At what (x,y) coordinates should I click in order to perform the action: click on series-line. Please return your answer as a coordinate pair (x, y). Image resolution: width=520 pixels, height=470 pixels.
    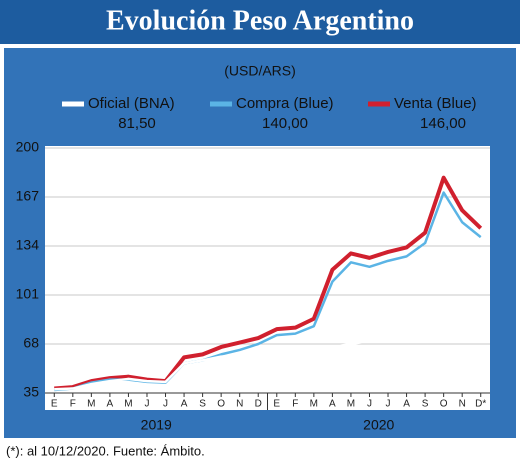
    Looking at the image, I should click on (267, 356).